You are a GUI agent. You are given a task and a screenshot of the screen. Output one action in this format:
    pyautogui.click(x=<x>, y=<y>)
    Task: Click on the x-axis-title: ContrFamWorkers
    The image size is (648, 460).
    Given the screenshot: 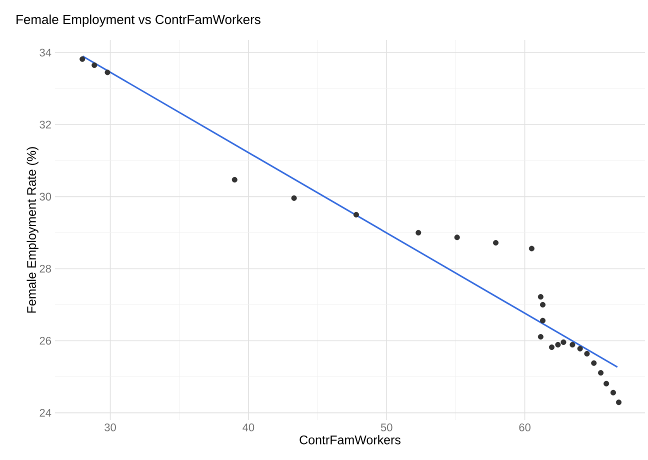 What is the action you would take?
    pyautogui.click(x=350, y=439)
    